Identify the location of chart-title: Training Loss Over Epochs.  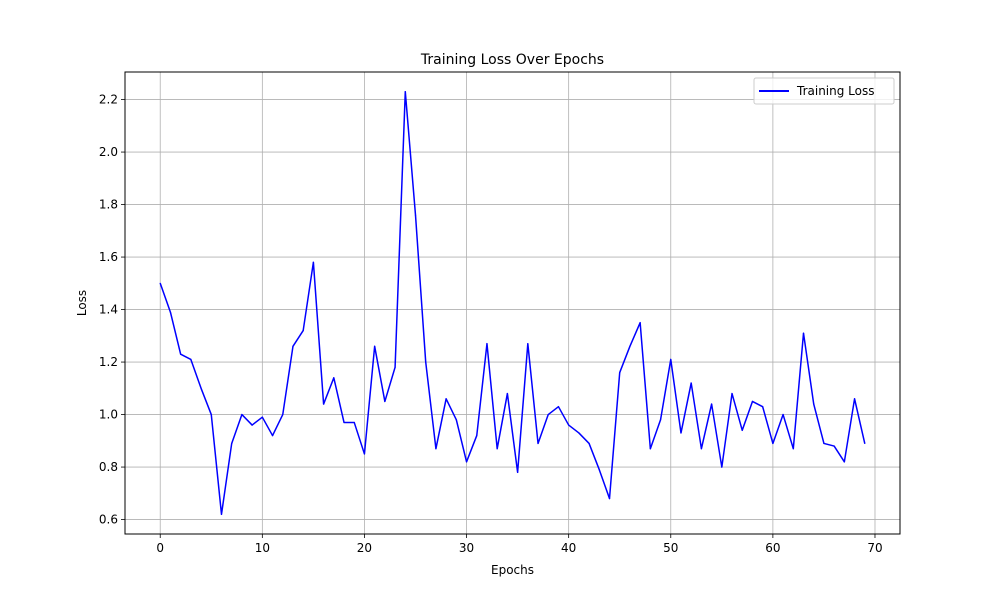
(512, 60).